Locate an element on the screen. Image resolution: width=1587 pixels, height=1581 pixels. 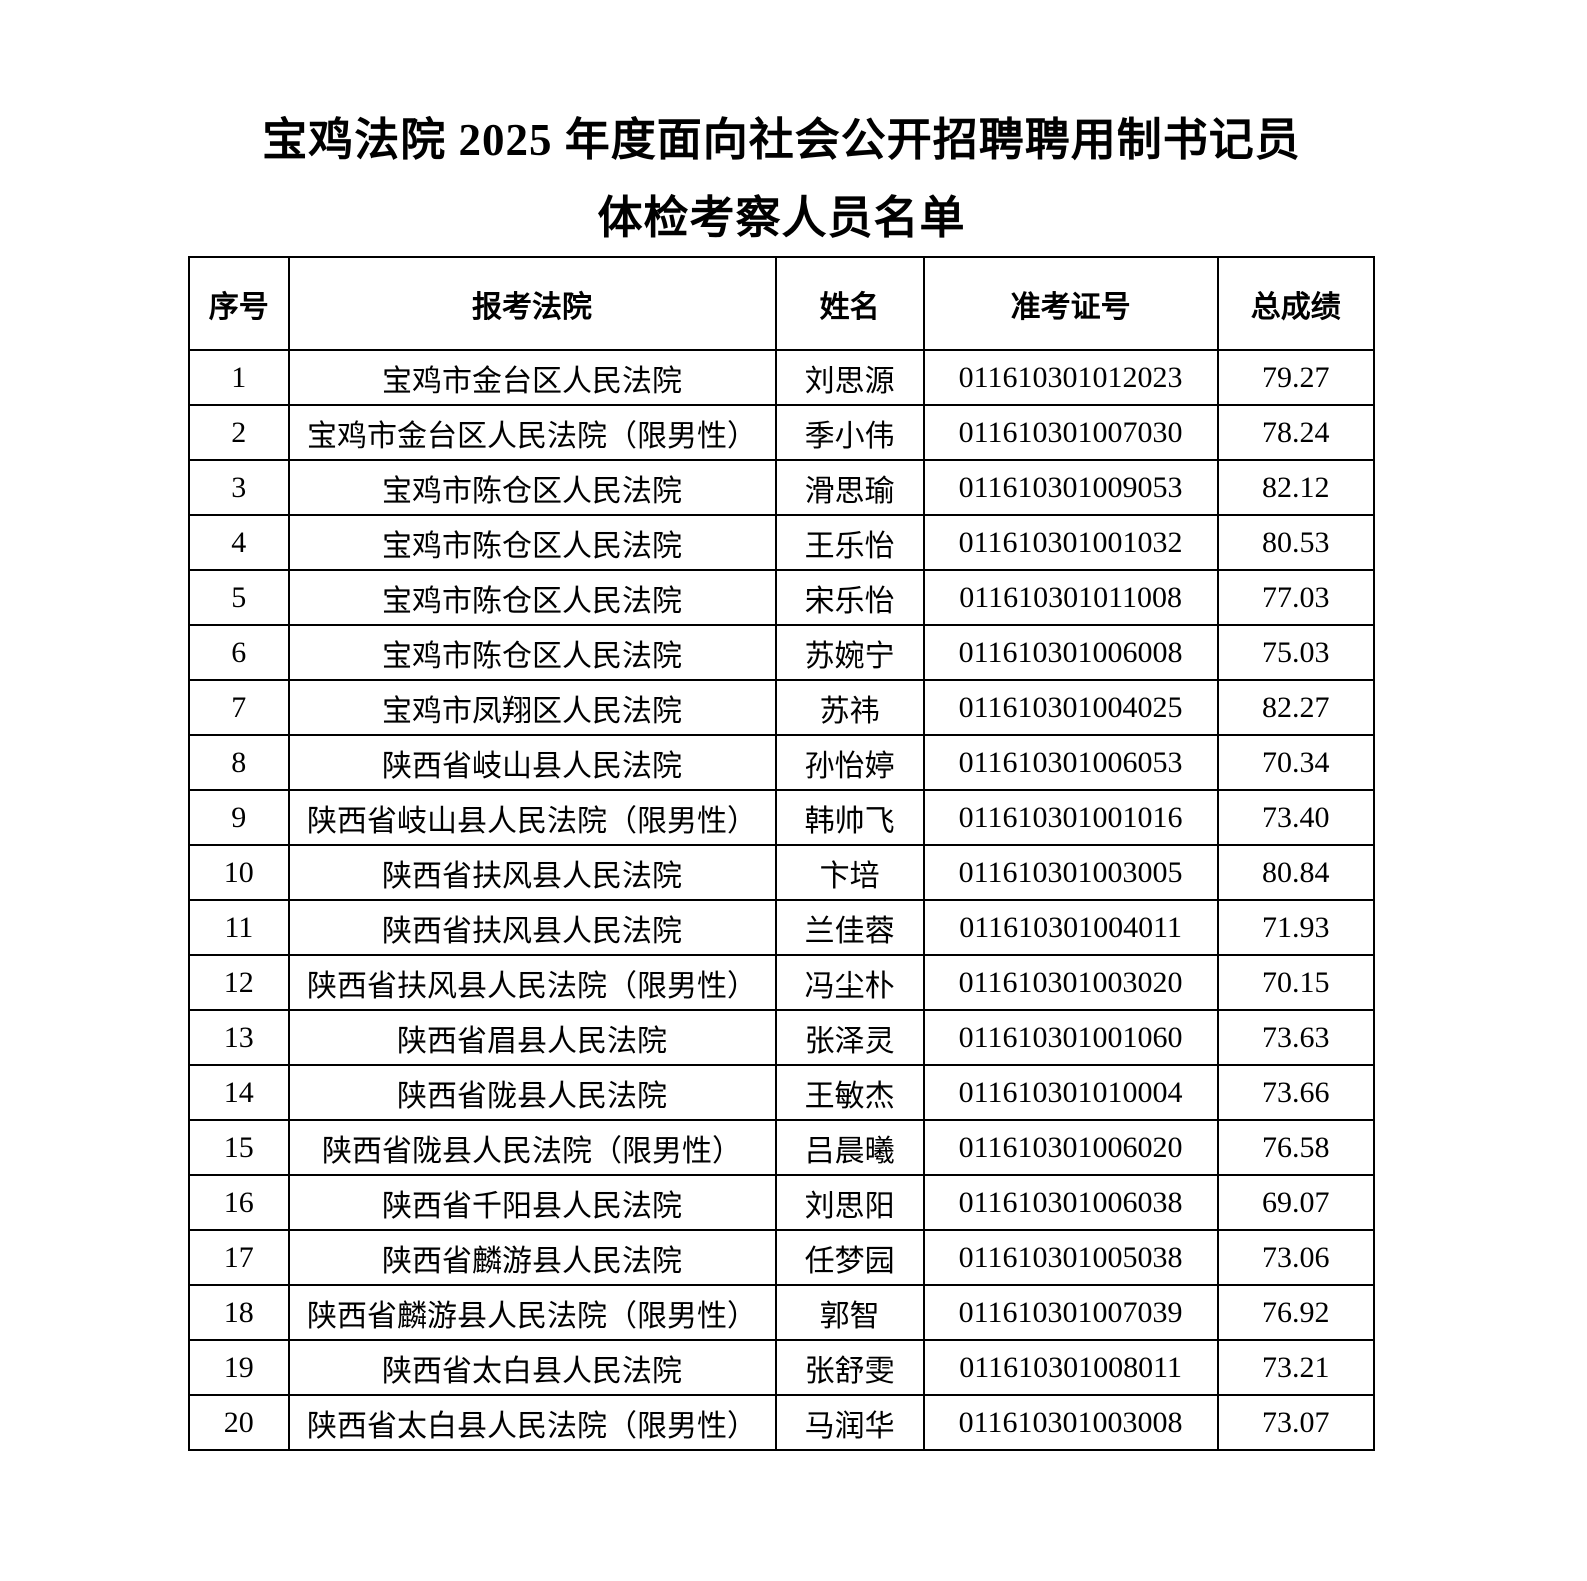
cell-ticket: 011610301003005 is located at coordinates (1070, 872).